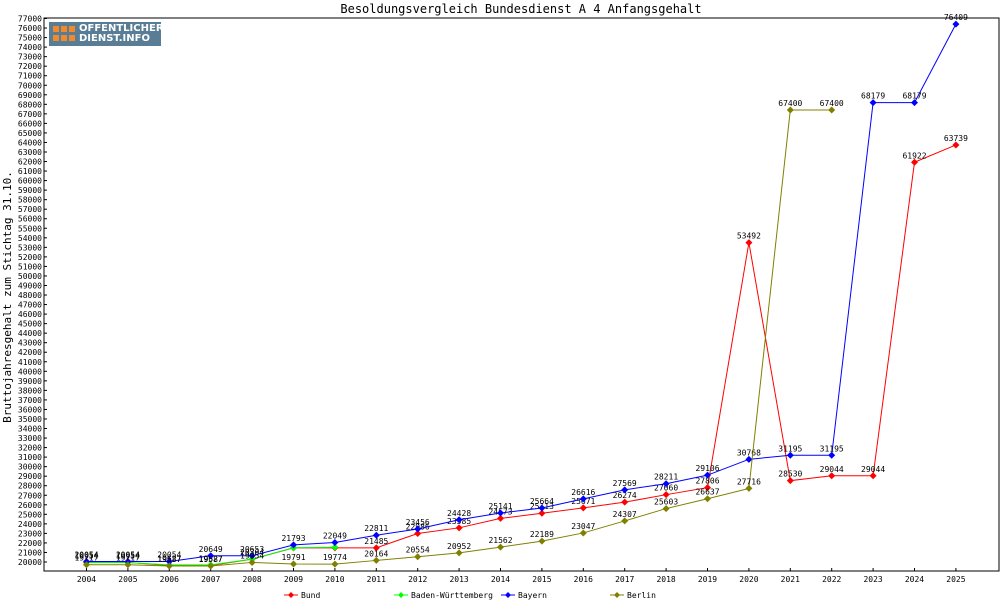  What do you see at coordinates (30, 429) in the screenshot?
I see `y-tick-label: 34000` at bounding box center [30, 429].